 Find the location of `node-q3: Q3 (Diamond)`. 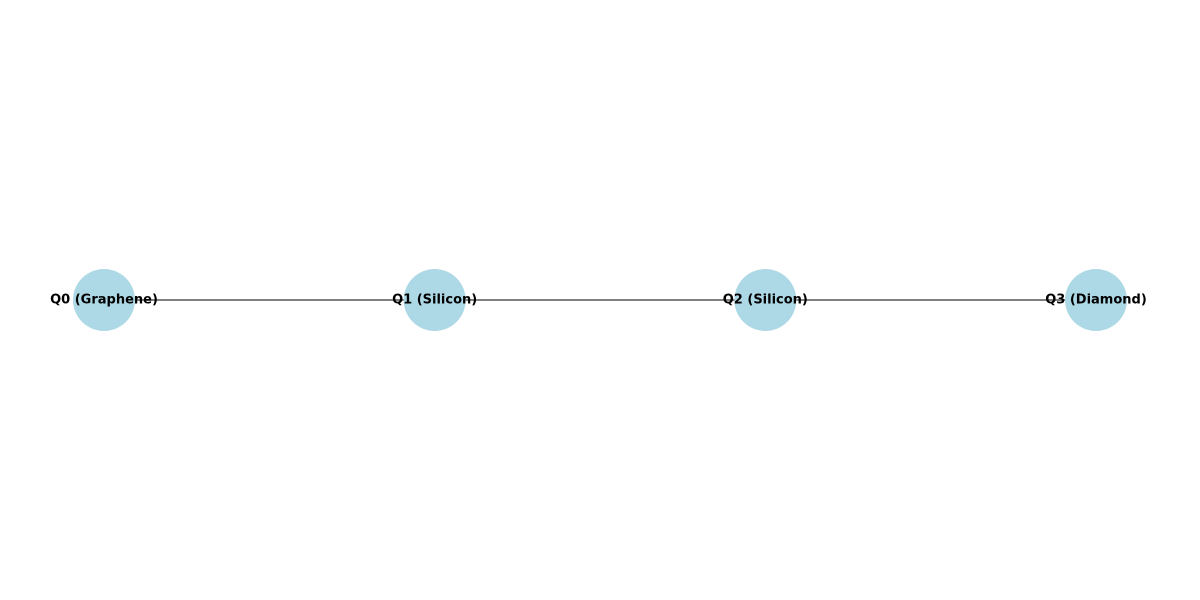

node-q3: Q3 (Diamond) is located at coordinates (1096, 300).